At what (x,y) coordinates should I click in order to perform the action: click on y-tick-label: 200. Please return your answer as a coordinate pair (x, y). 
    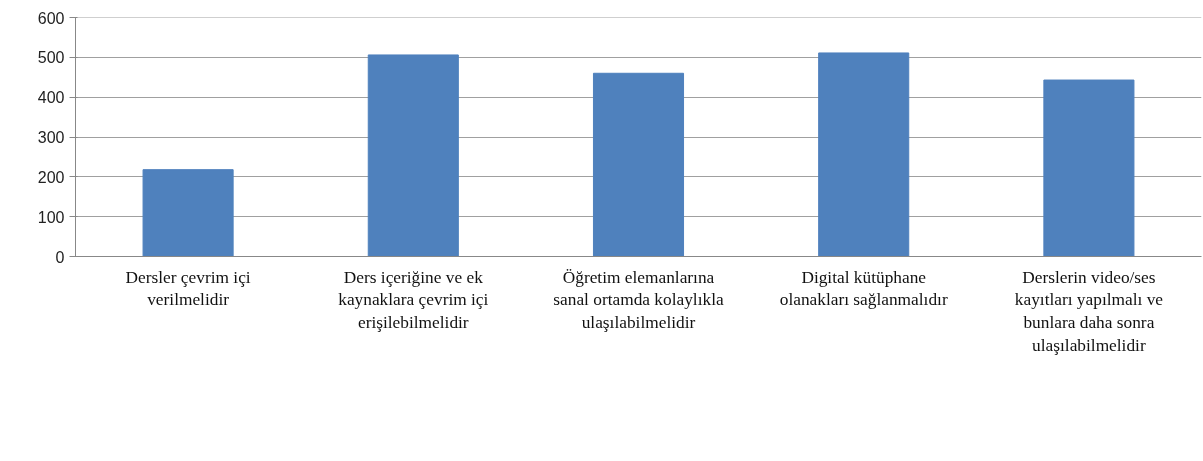
    Looking at the image, I should click on (51, 177).